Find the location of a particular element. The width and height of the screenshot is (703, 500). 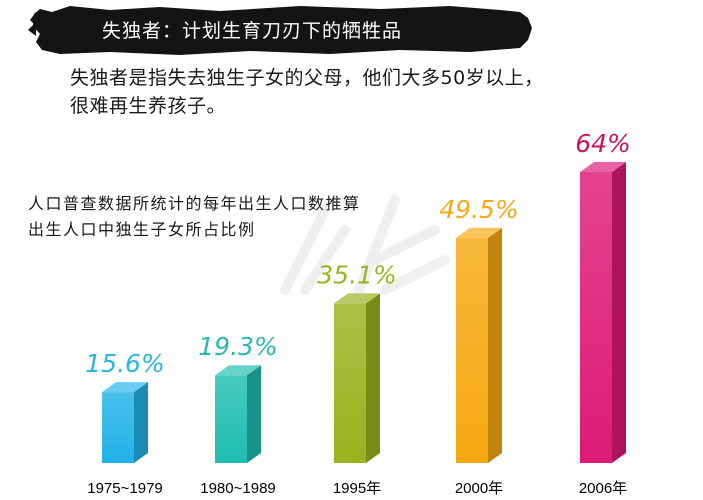

page-title: 失独者：计划生育刀刃下的牺牲品 is located at coordinates (252, 31).